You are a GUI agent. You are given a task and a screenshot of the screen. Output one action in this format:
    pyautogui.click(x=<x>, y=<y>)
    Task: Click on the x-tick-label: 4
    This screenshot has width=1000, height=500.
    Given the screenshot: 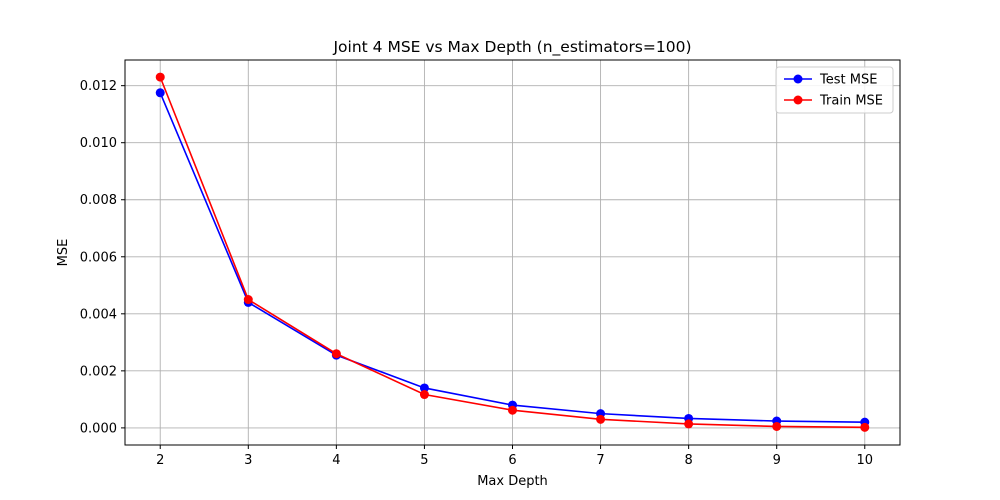 What is the action you would take?
    pyautogui.click(x=336, y=460)
    